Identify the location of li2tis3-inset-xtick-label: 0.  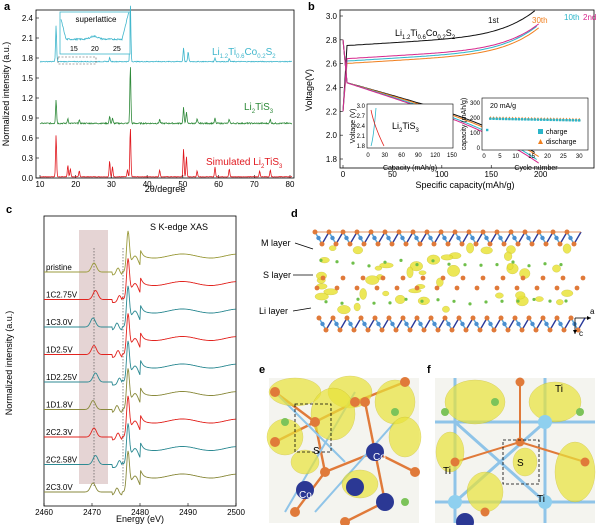
(368, 156).